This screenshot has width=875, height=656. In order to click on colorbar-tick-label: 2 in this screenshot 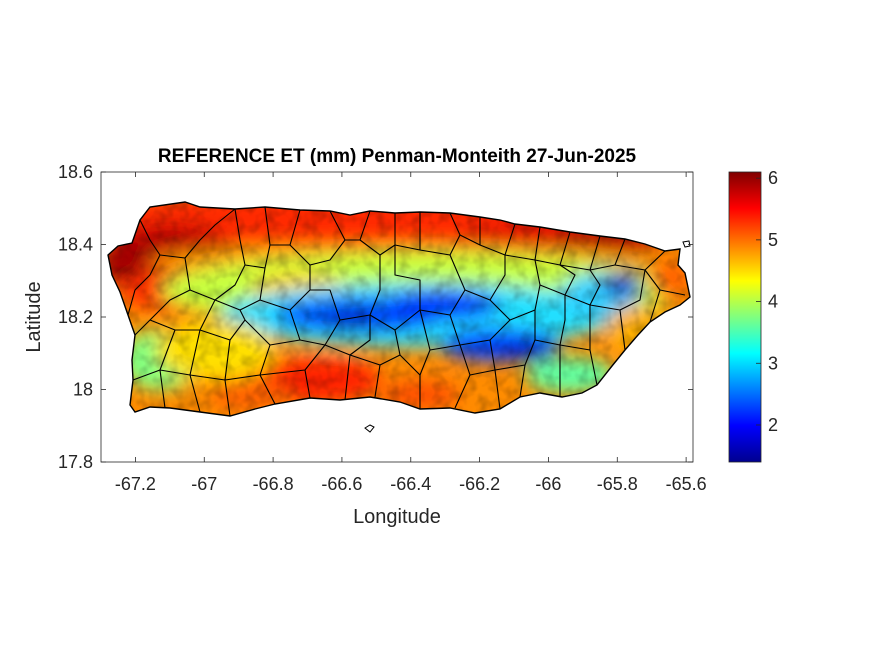, I will do `click(773, 425)`.